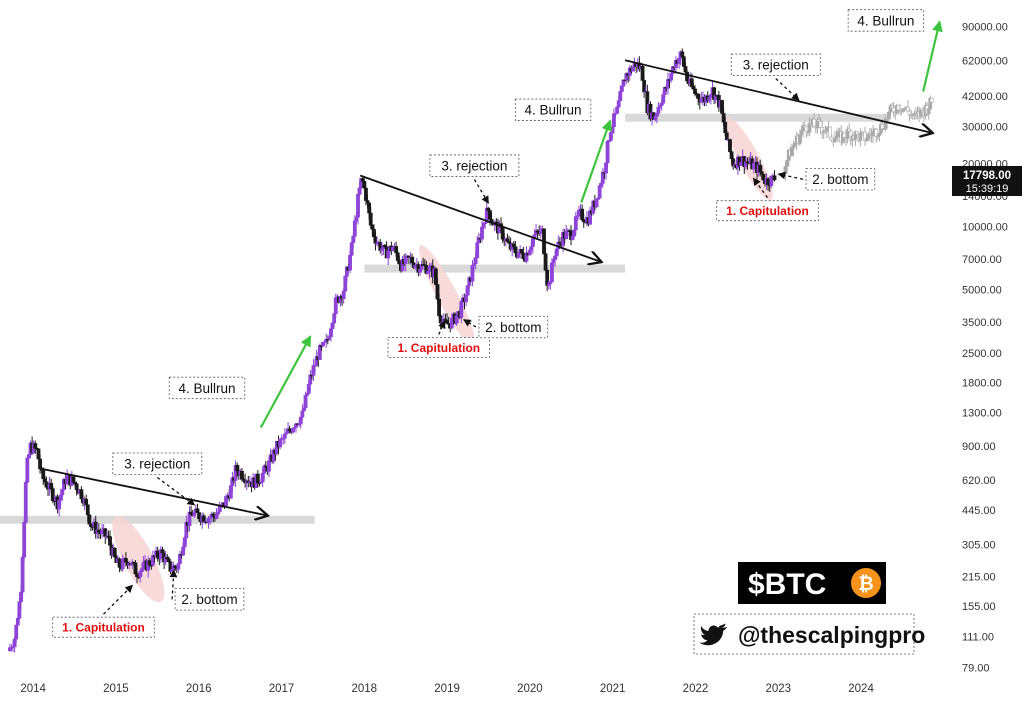 The height and width of the screenshot is (704, 1027). What do you see at coordinates (33, 689) in the screenshot?
I see `x-tick-label: 2014` at bounding box center [33, 689].